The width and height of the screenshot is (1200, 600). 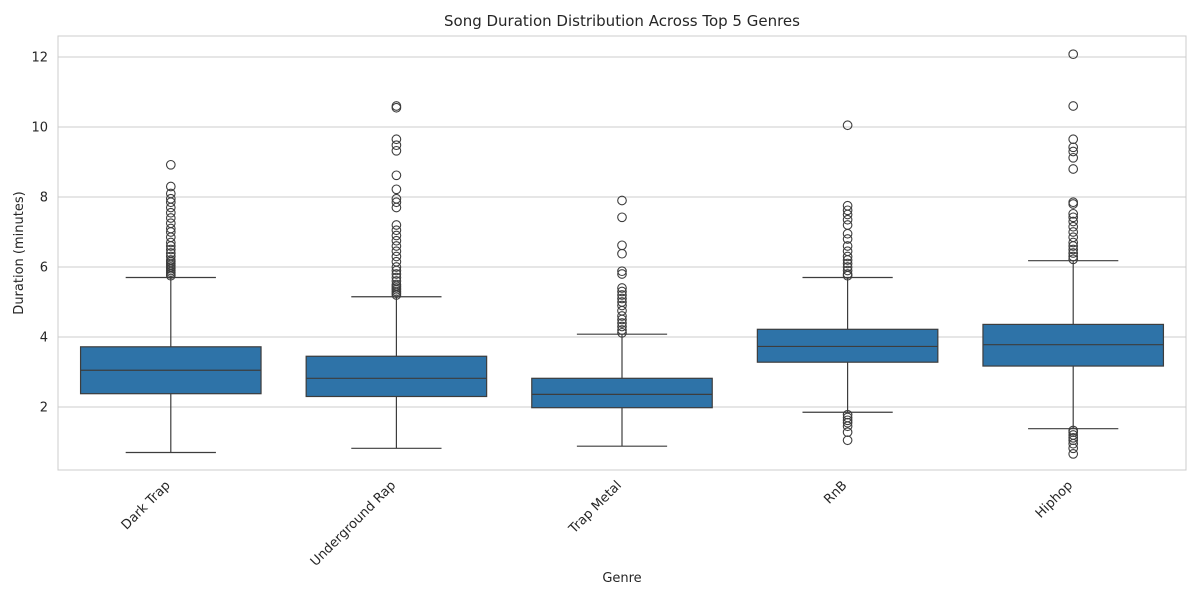 I want to click on y-axis-label: Duration (minutes), so click(x=19, y=252).